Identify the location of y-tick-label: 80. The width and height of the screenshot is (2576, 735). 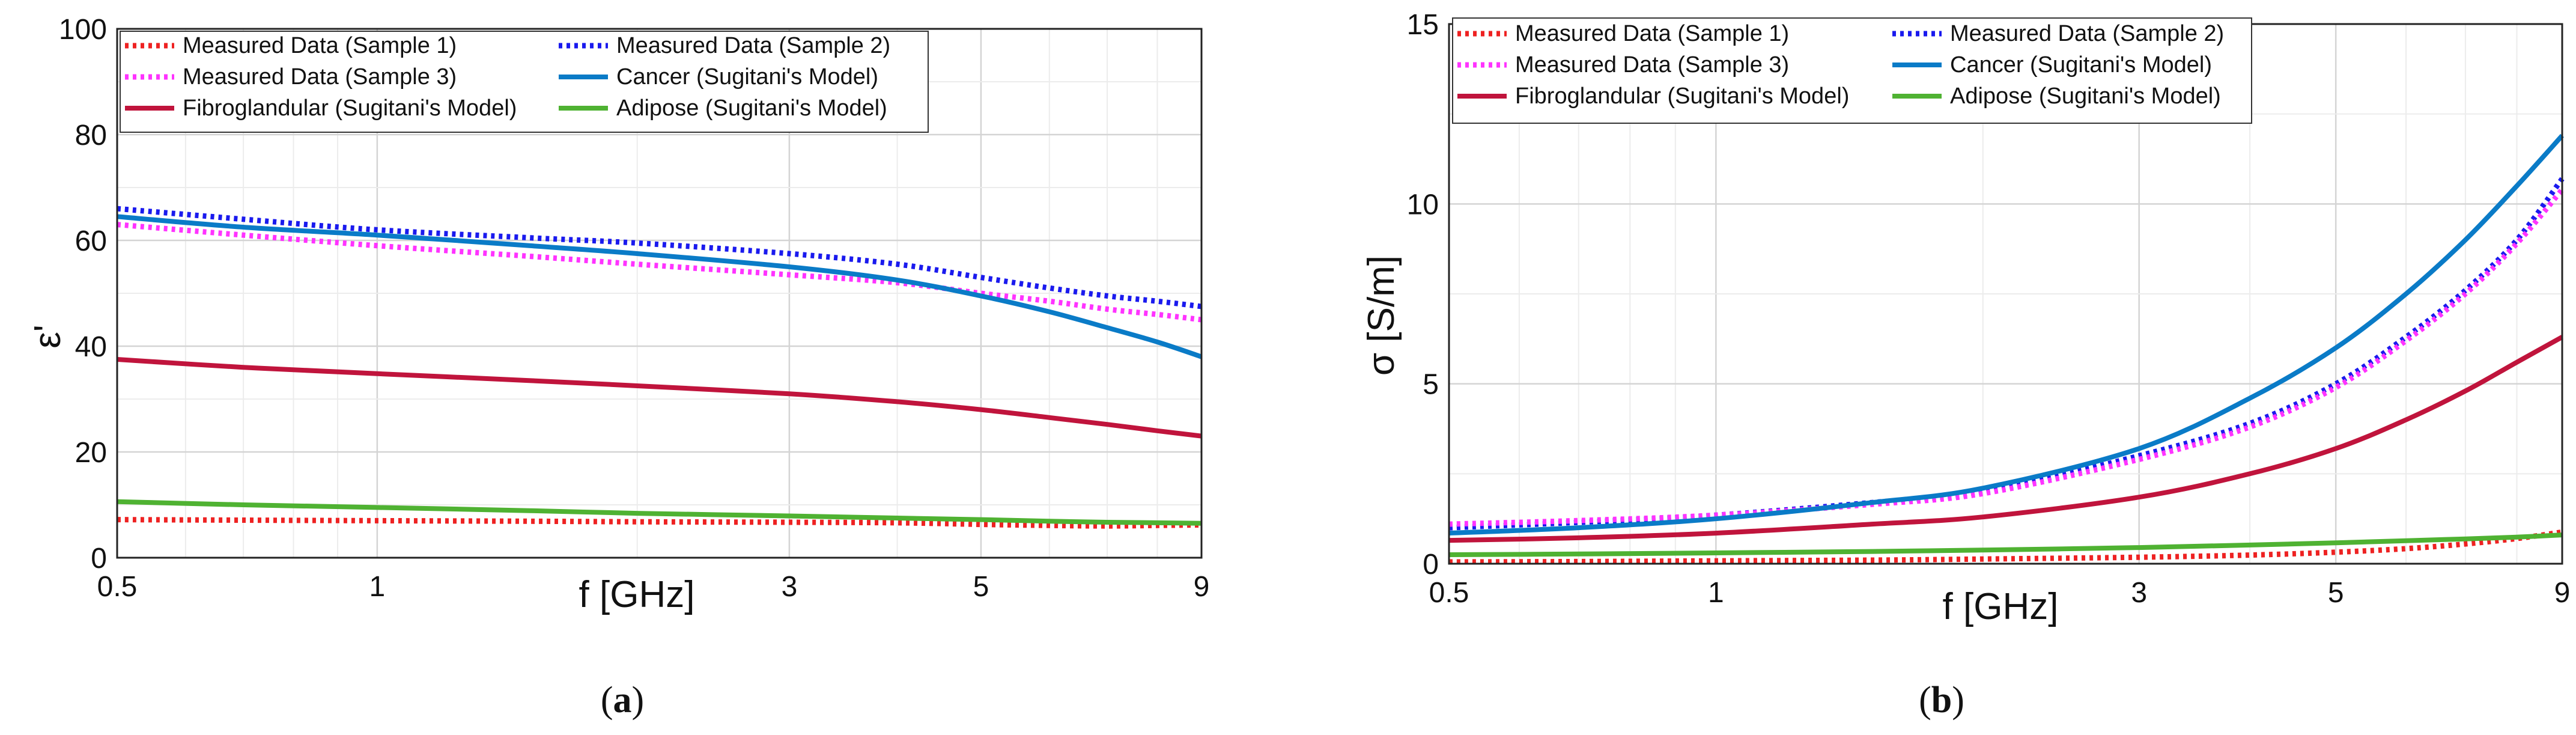
(91, 135).